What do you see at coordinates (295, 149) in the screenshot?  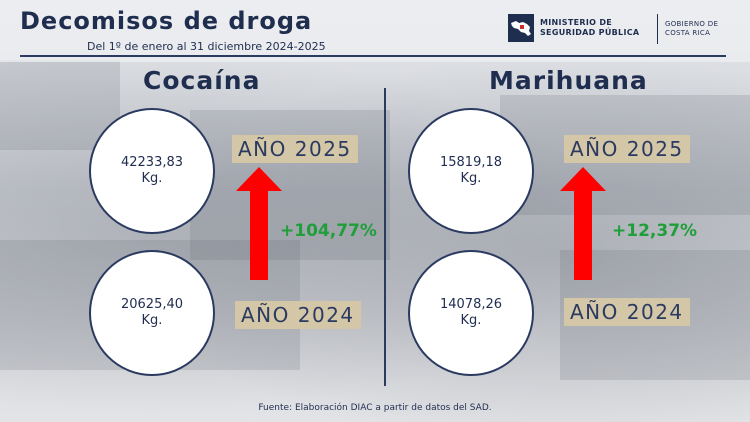 I see `cocaine-2025-label: AÑO 2025` at bounding box center [295, 149].